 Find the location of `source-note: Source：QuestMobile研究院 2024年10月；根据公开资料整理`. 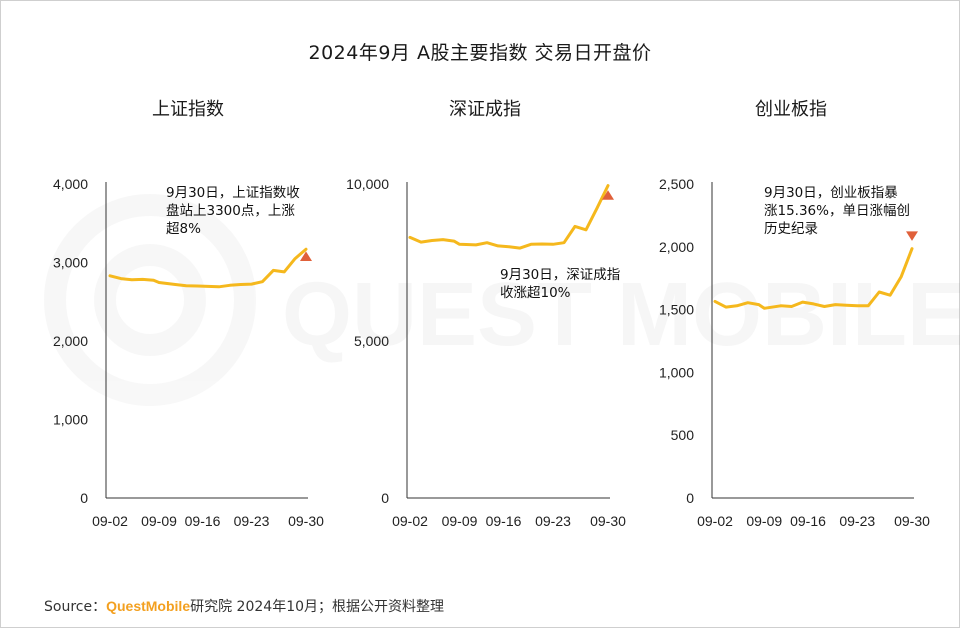

source-note: Source：QuestMobile研究院 2024年10月；根据公开资料整理 is located at coordinates (244, 606).